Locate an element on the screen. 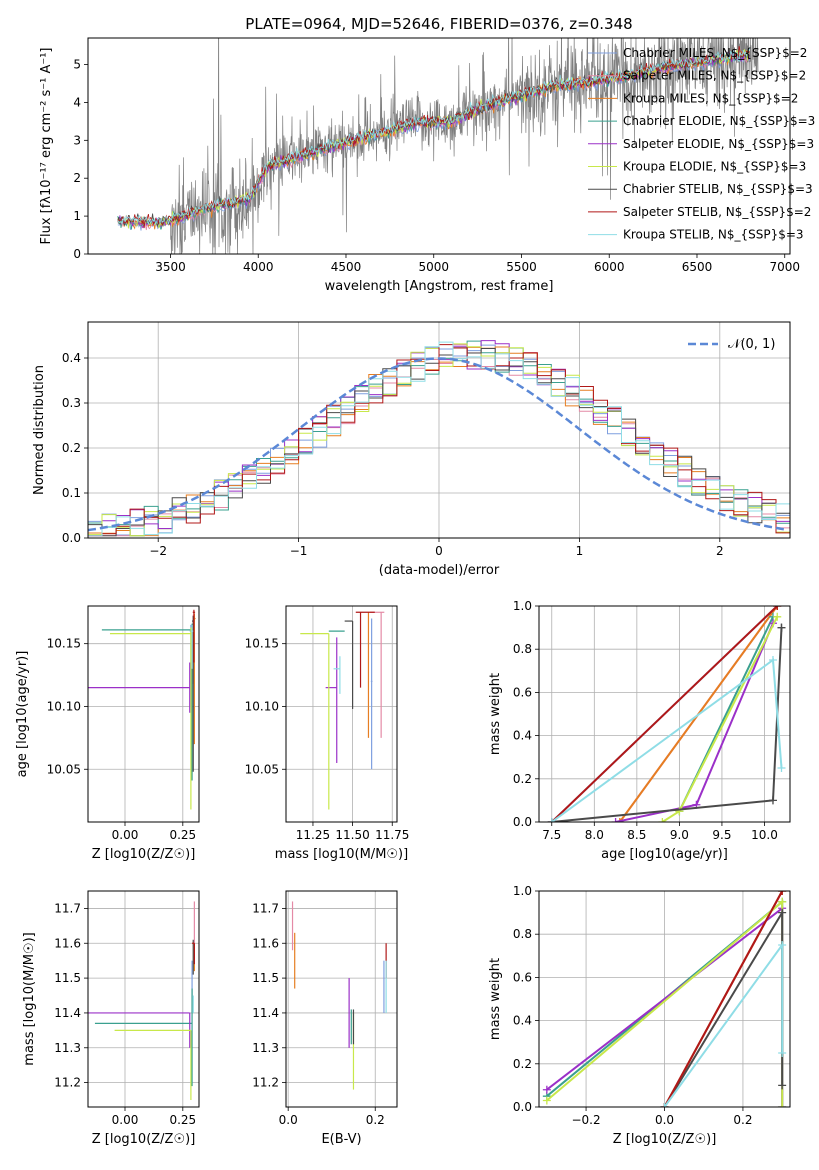 Image resolution: width=819 pixels, height=1170 pixels. x-tick-label: 3500 is located at coordinates (170, 267).